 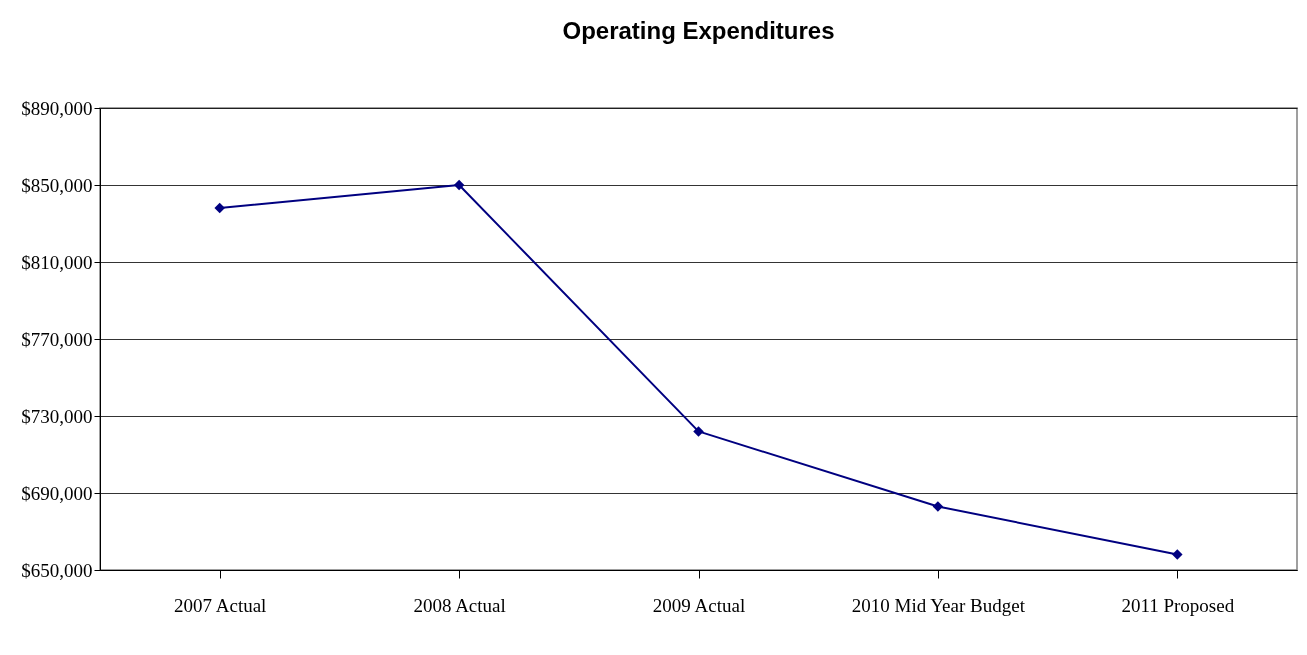 I want to click on y-tick-label: $730,000, so click(x=57, y=416).